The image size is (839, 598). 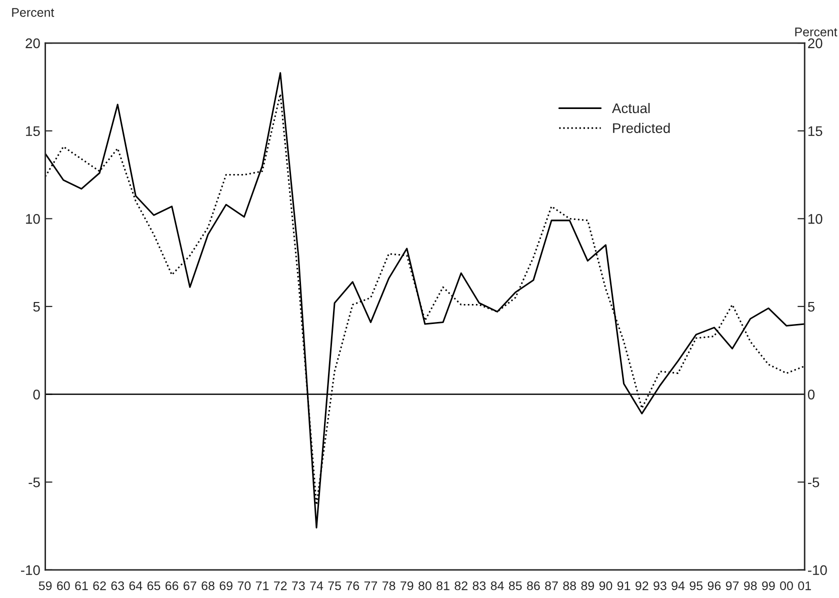 What do you see at coordinates (353, 585) in the screenshot?
I see `x-tick-label: 76` at bounding box center [353, 585].